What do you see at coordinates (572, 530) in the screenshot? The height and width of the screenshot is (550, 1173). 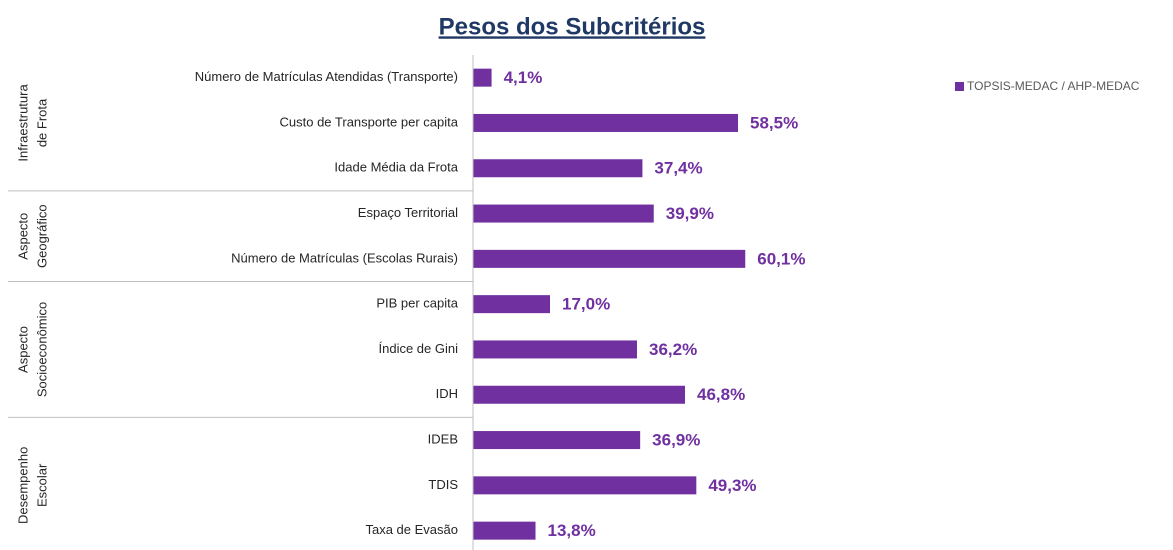 I see `value-label: 13,8%` at bounding box center [572, 530].